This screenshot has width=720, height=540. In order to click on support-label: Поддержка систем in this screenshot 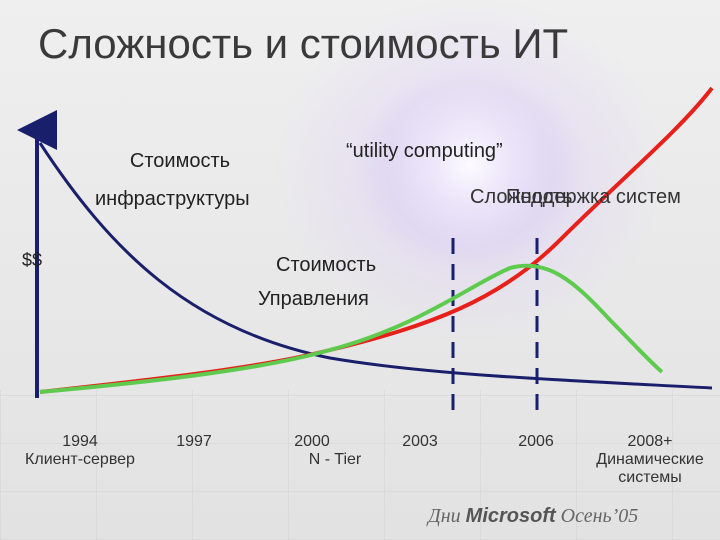, I will do `click(593, 197)`.